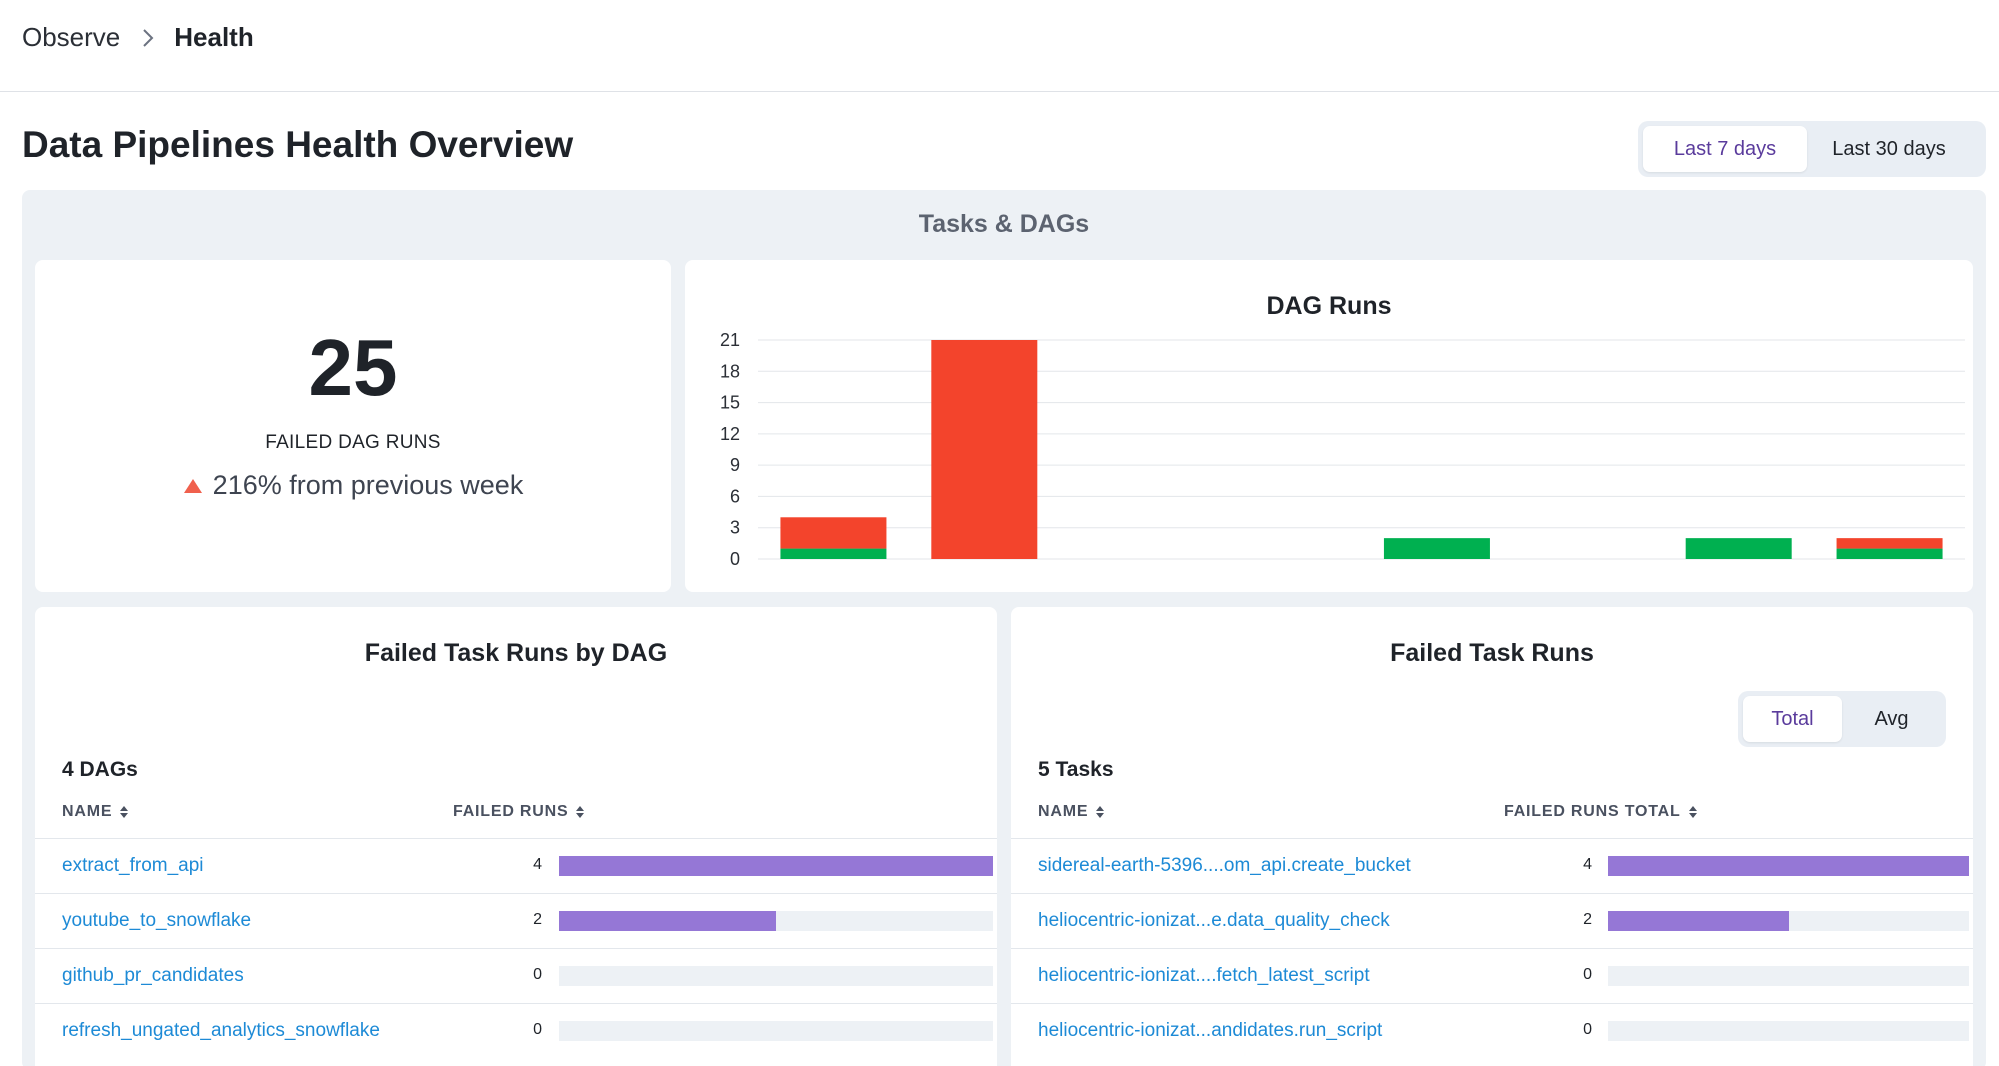  I want to click on row-name-link: refresh_ungated_analytics_snowflake, so click(221, 1030).